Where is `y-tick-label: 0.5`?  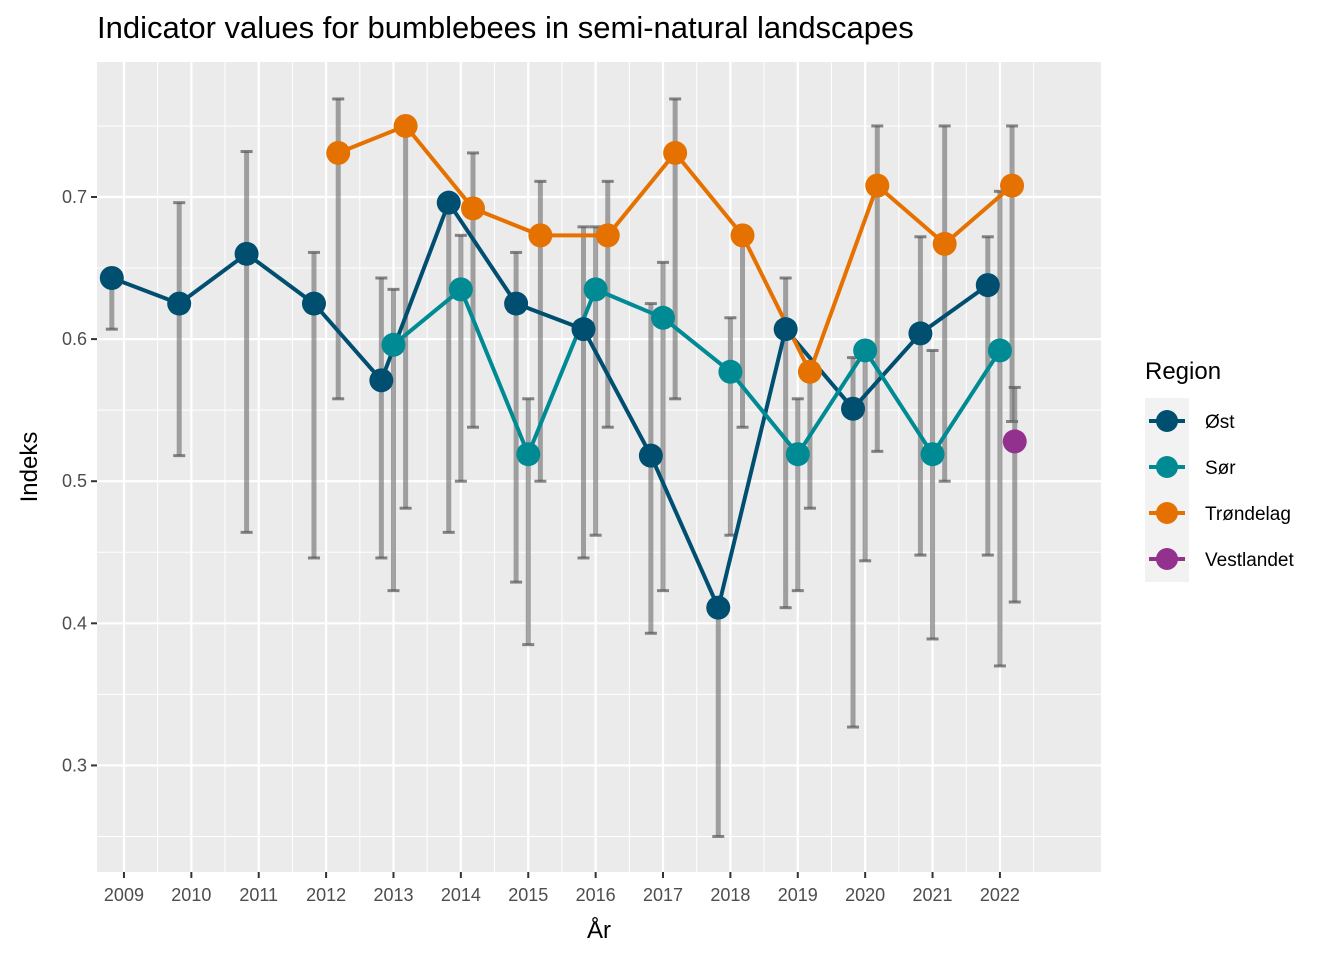 y-tick-label: 0.5 is located at coordinates (74, 481).